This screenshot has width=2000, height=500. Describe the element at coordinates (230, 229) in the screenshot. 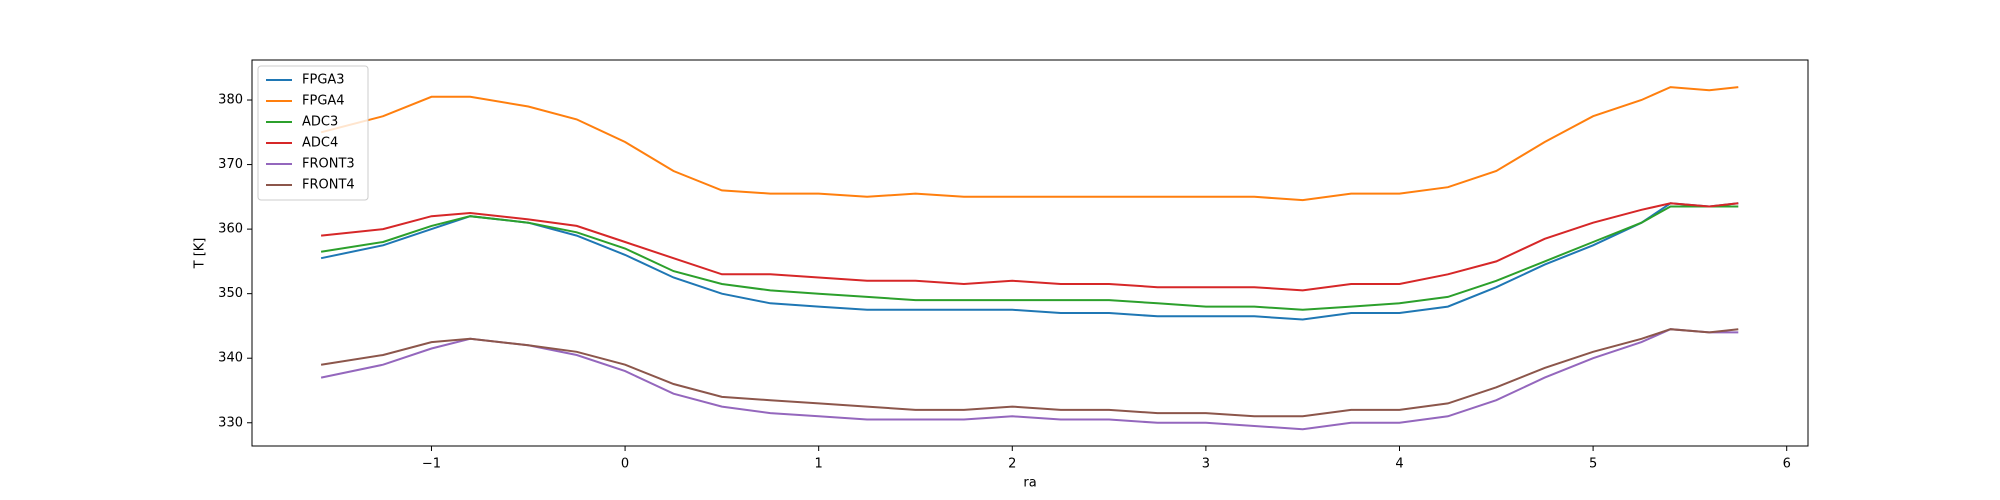

I see `y-tick-label: 360` at that location.